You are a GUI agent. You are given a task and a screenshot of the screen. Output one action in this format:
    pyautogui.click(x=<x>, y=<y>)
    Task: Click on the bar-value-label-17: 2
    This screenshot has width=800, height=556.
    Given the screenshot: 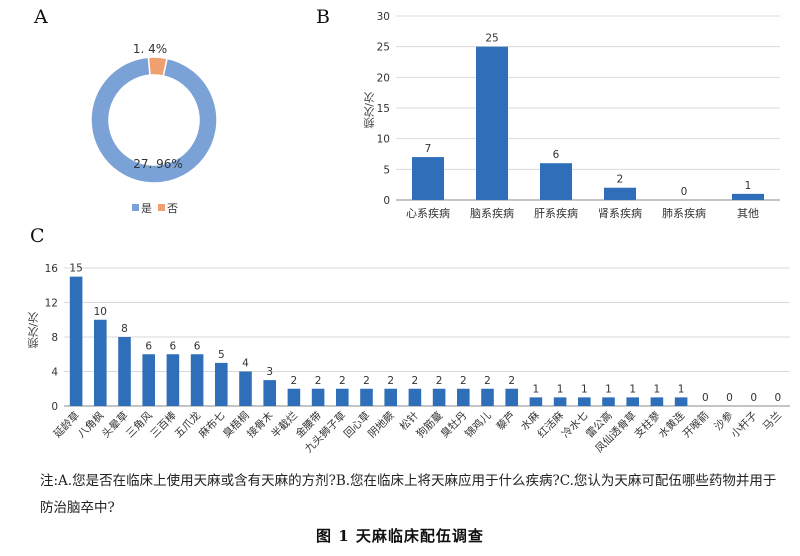 What is the action you would take?
    pyautogui.click(x=487, y=381)
    